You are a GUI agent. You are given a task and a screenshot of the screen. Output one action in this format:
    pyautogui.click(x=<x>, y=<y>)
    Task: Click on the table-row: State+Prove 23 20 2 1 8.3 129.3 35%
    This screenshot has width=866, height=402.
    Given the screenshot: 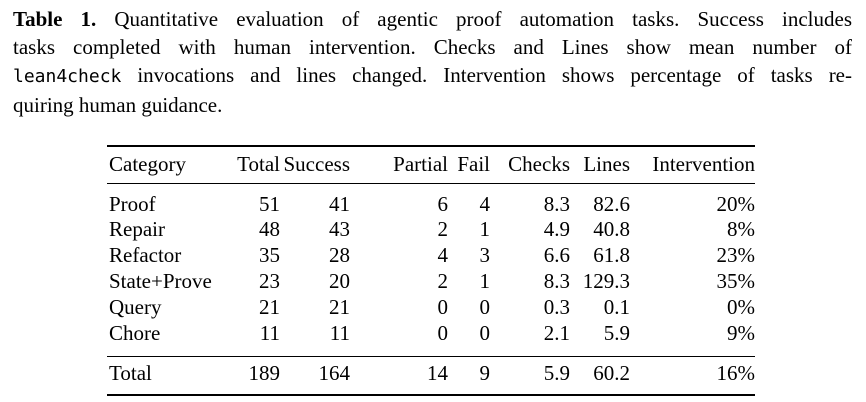 What is the action you would take?
    pyautogui.click(x=431, y=282)
    